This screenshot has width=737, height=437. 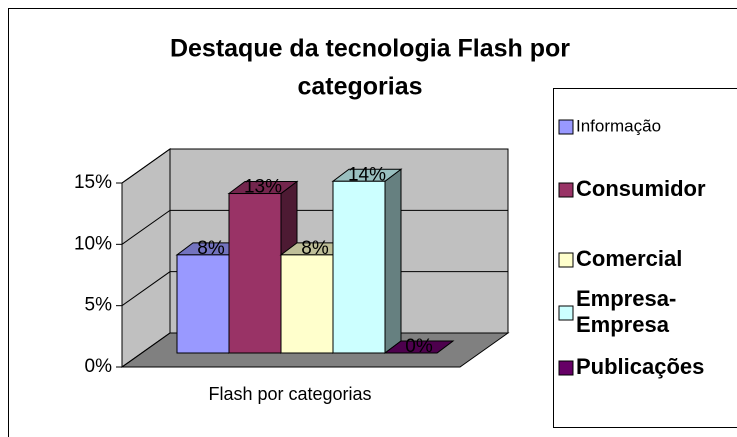 What do you see at coordinates (370, 49) in the screenshot?
I see `chart-title: Destaque da tecnologia Flash por` at bounding box center [370, 49].